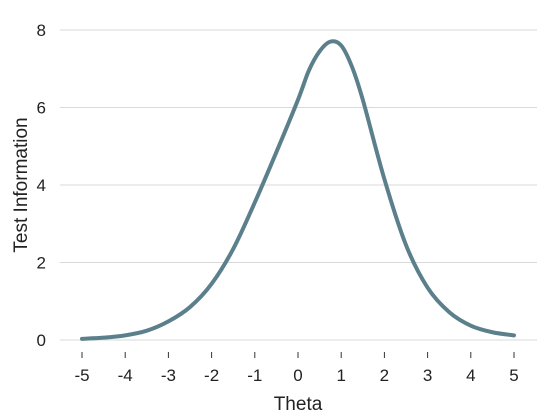 This screenshot has width=550, height=420. What do you see at coordinates (211, 375) in the screenshot?
I see `x-tick-label--2: -2` at bounding box center [211, 375].